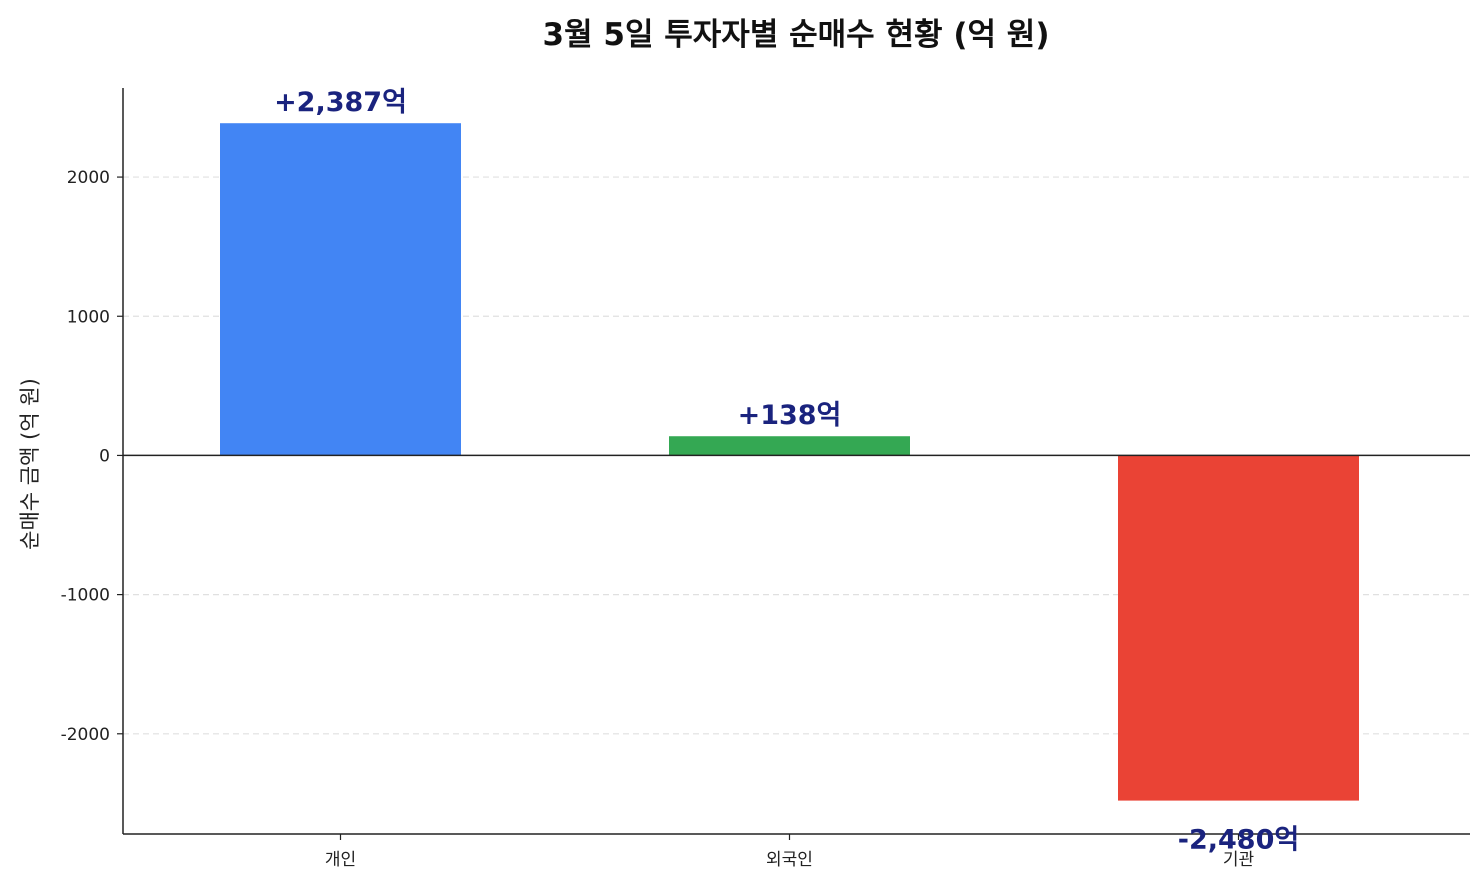  What do you see at coordinates (790, 415) in the screenshot?
I see `data-label-2: +138억` at bounding box center [790, 415].